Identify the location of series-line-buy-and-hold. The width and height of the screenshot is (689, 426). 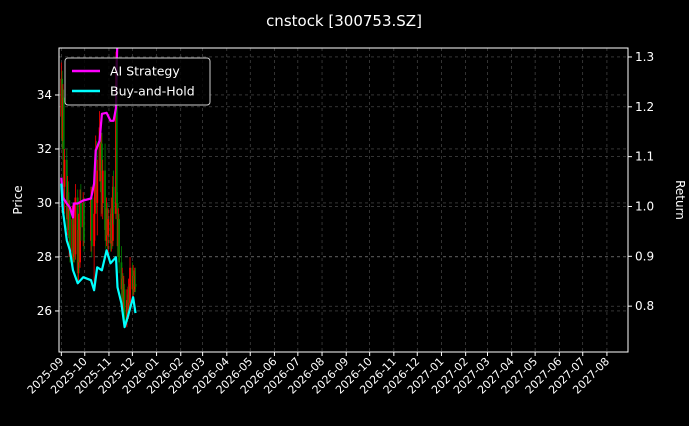
(98, 256).